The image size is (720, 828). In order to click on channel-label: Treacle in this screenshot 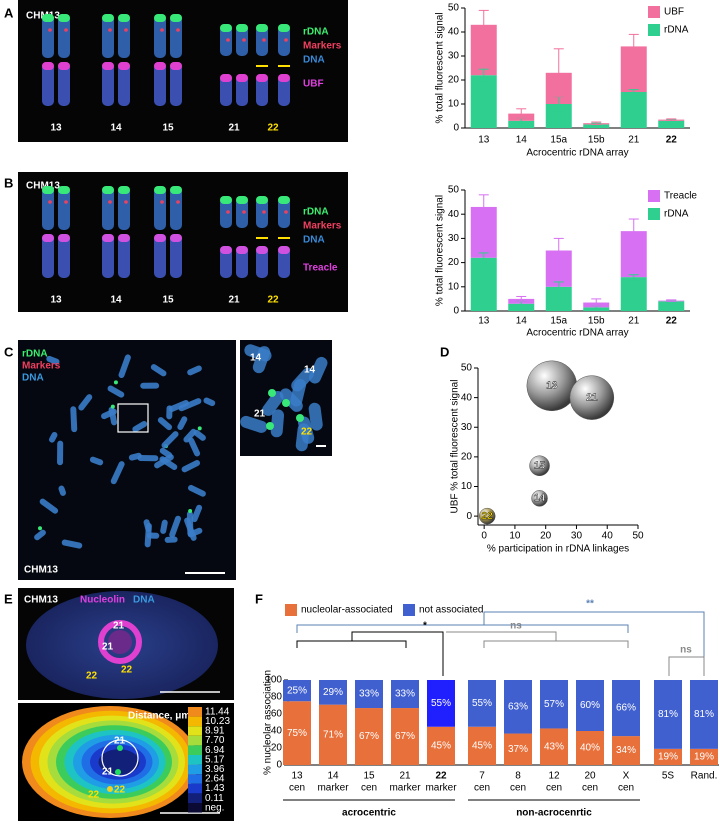, I will do `click(320, 268)`.